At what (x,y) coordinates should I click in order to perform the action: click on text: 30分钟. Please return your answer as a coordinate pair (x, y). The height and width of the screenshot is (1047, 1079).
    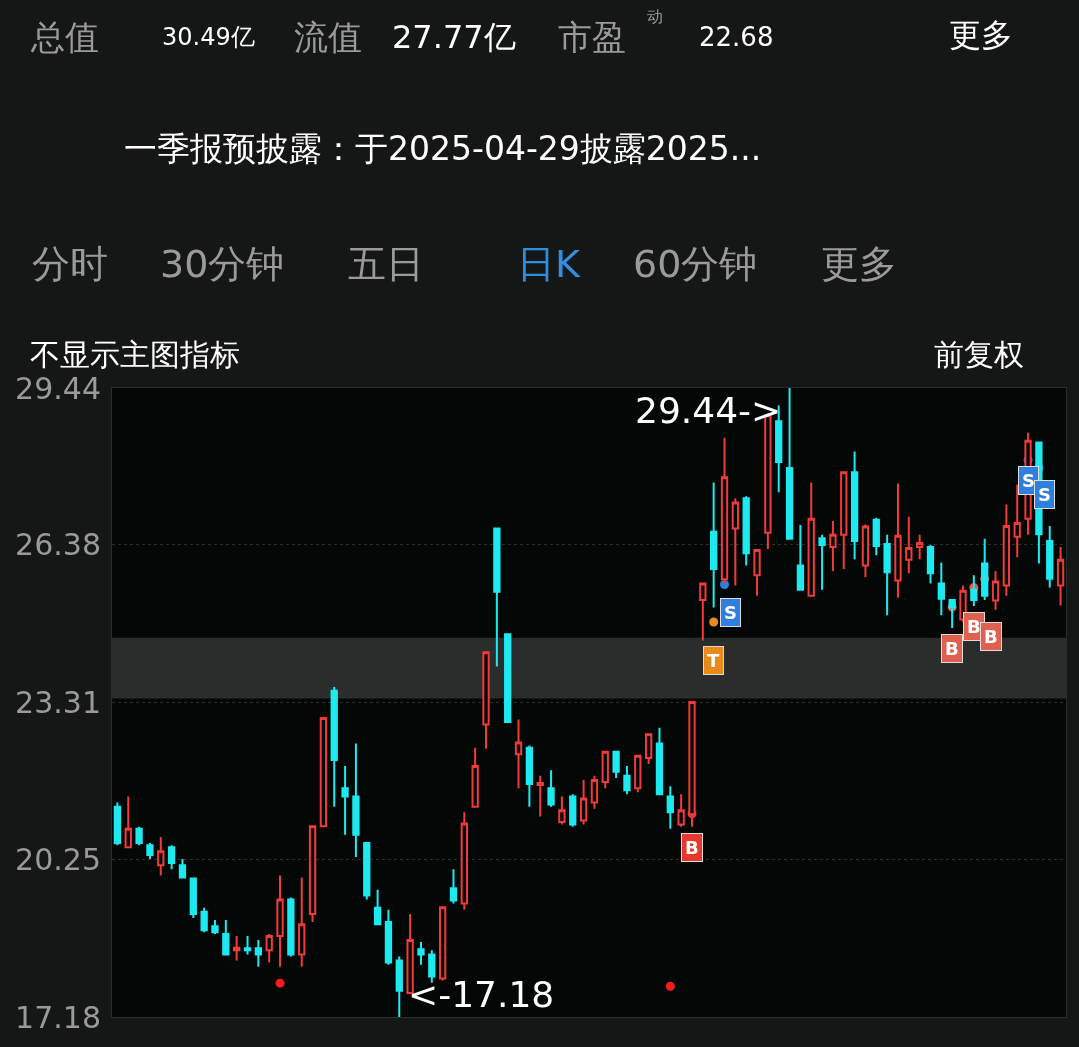
    Looking at the image, I should click on (222, 264).